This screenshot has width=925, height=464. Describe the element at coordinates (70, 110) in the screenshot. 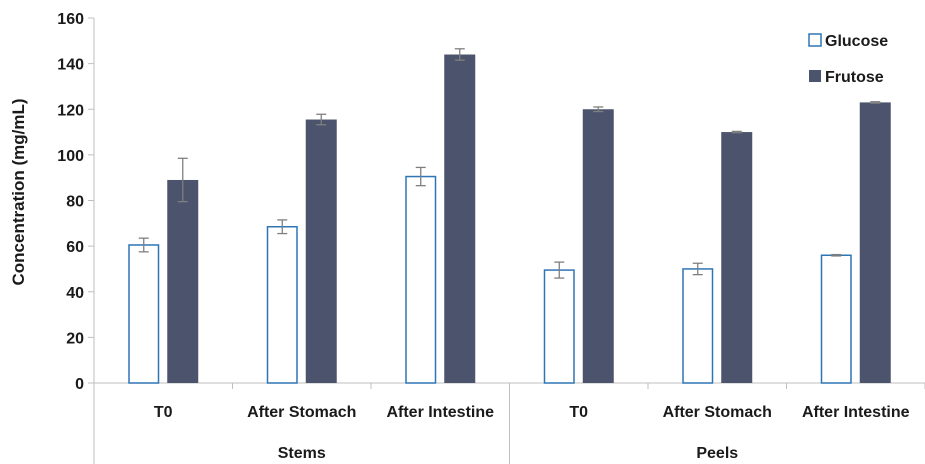

I see `y-tick-label: 120` at that location.